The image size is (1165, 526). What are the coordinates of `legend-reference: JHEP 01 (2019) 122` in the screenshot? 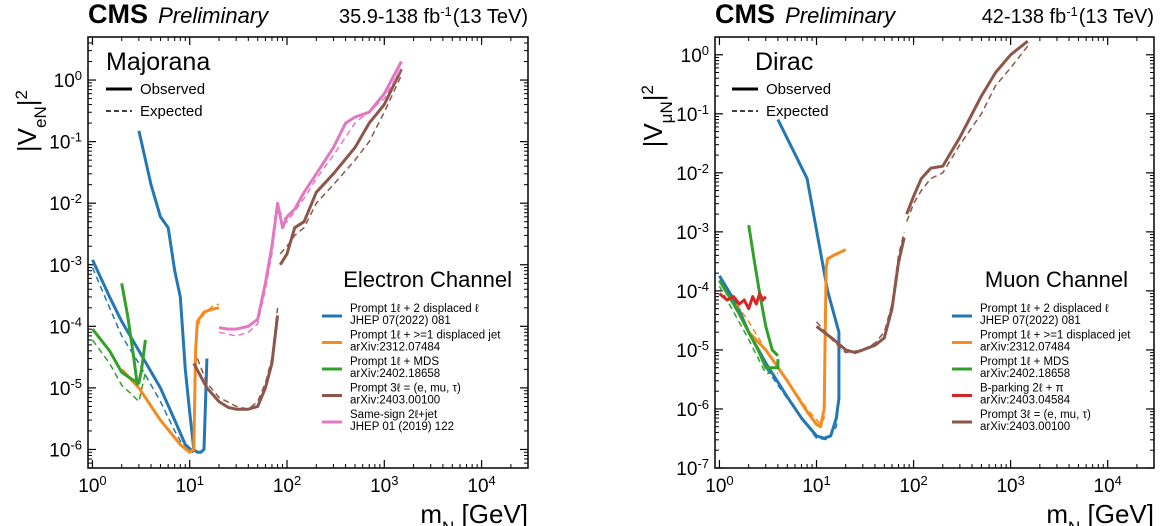 It's located at (402, 427).